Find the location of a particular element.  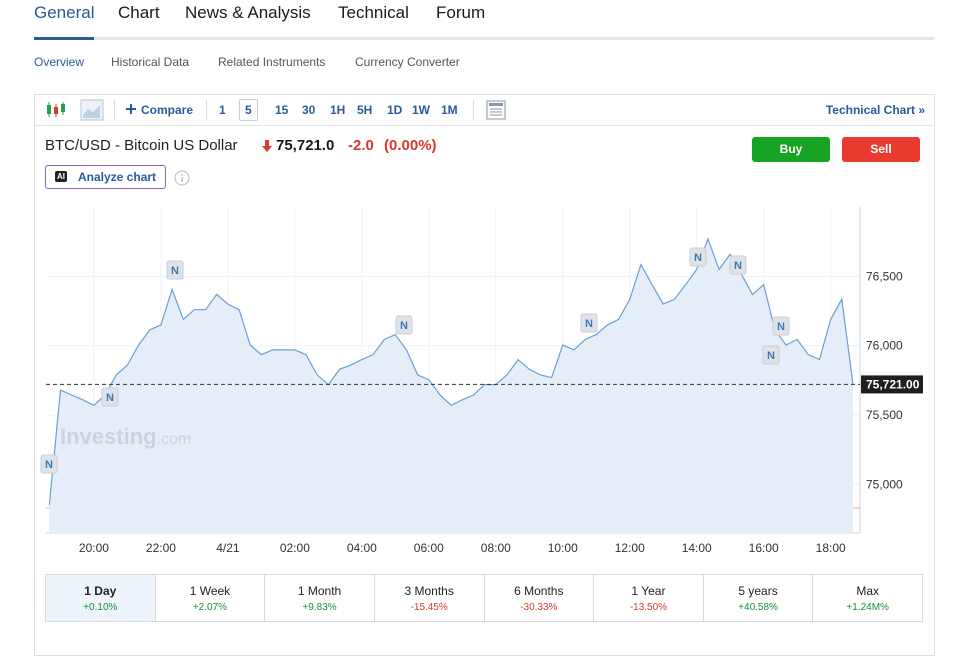

price: 75,721.0 is located at coordinates (305, 145).